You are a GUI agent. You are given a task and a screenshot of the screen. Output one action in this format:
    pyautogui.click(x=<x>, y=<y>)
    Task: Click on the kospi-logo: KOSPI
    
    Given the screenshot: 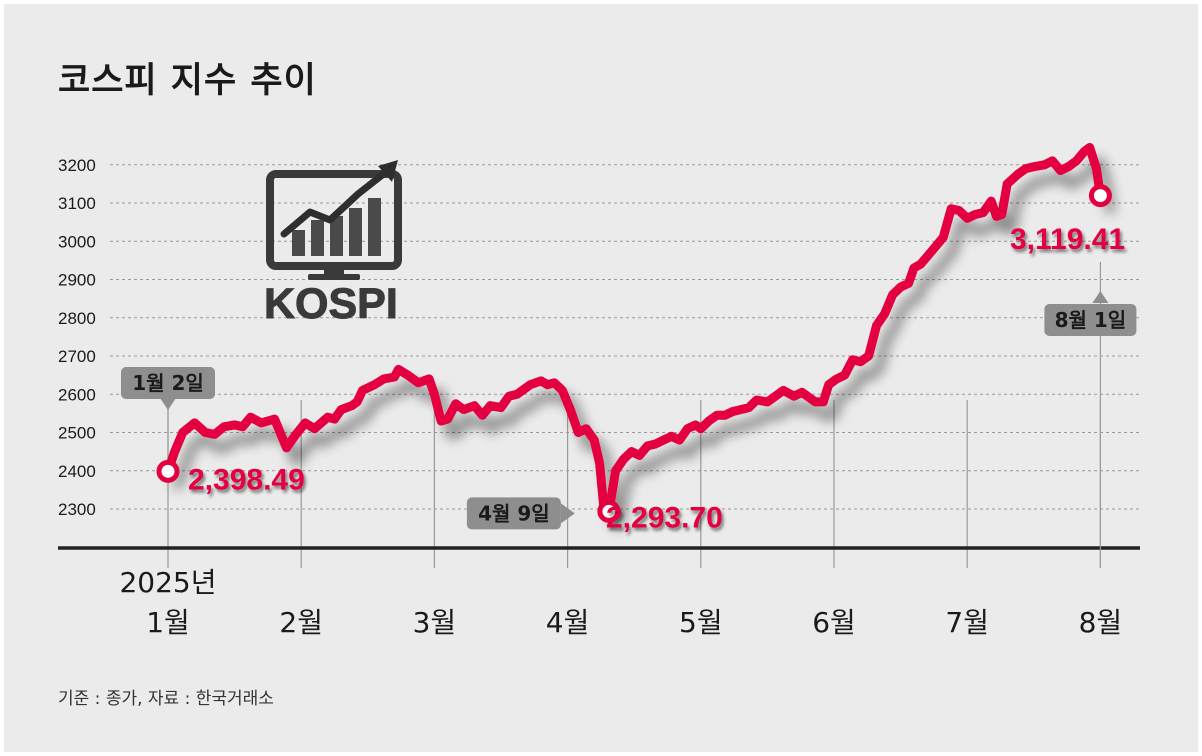 What is the action you would take?
    pyautogui.click(x=333, y=244)
    